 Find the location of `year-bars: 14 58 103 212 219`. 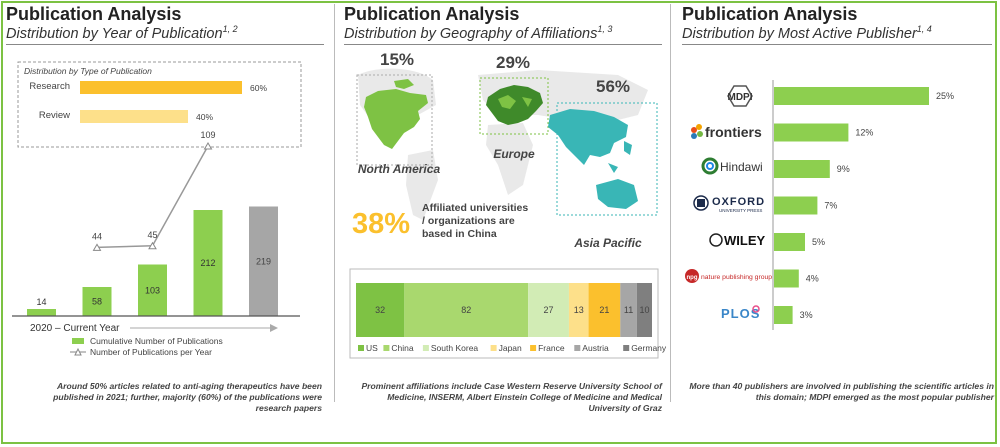

year-bars: 14 58 103 212 219 is located at coordinates (152, 261).